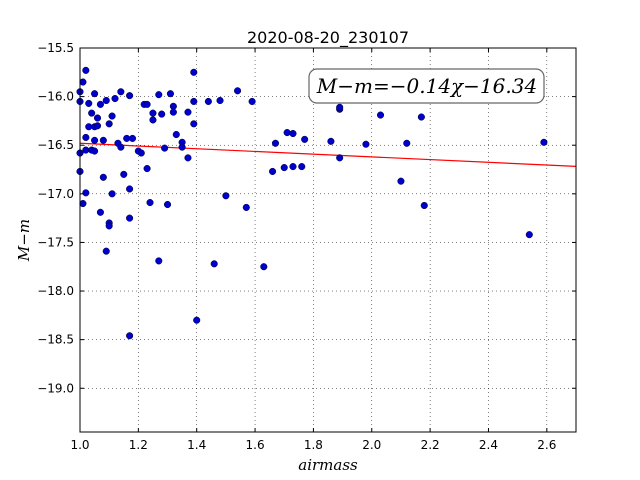 This screenshot has width=640, height=480. What do you see at coordinates (546, 445) in the screenshot?
I see `x-tick-label: 2.6` at bounding box center [546, 445].